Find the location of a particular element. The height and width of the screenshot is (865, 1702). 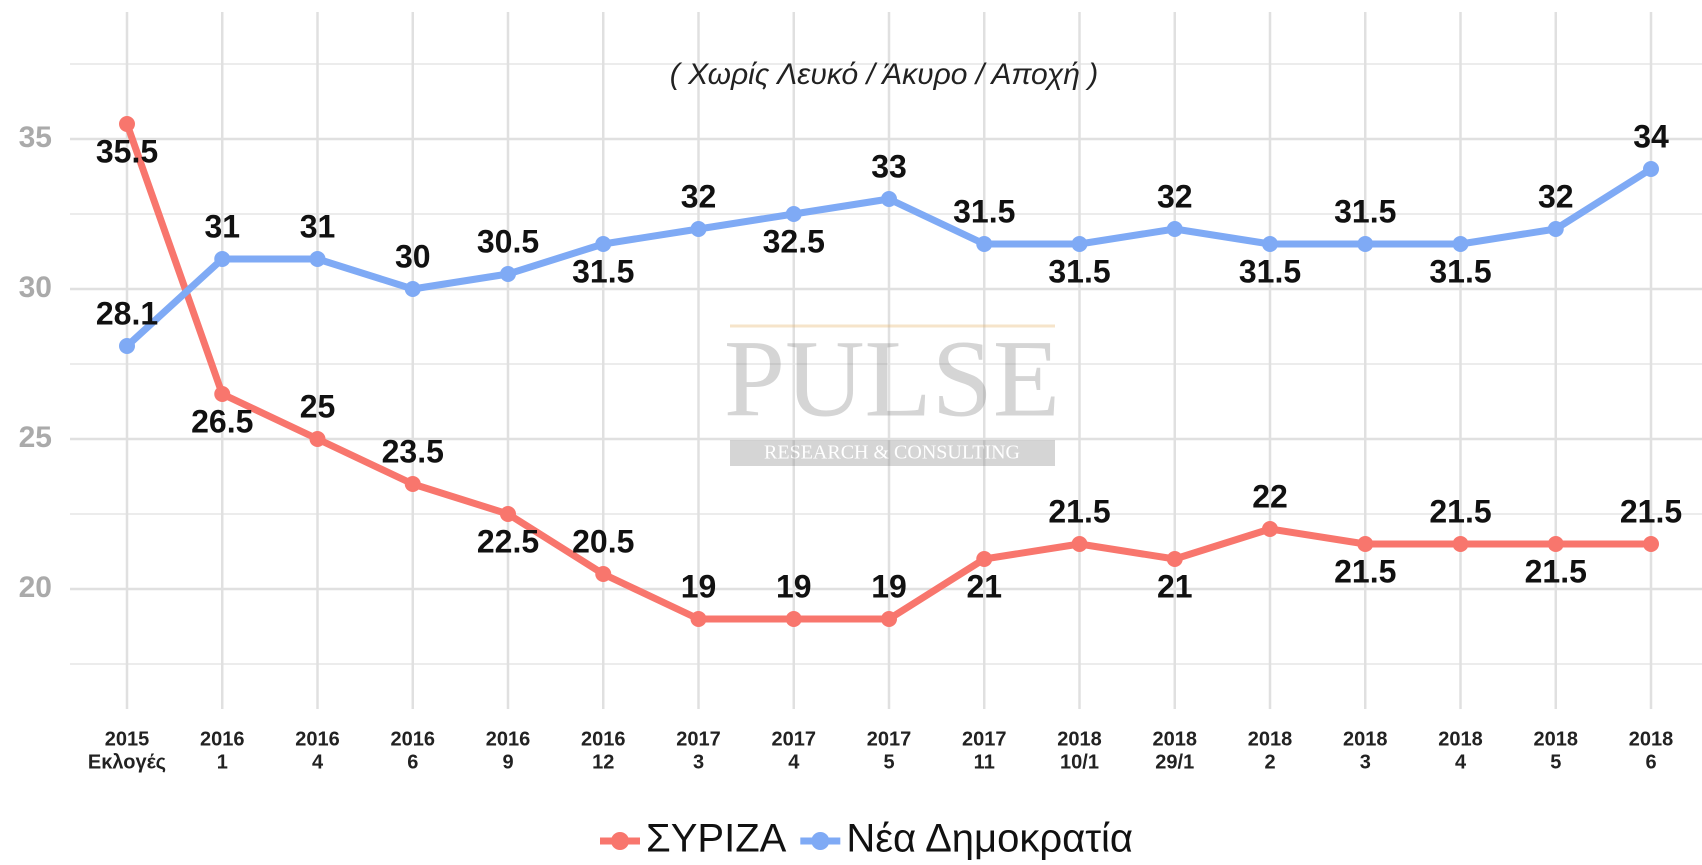

data-label: 21 is located at coordinates (984, 586).